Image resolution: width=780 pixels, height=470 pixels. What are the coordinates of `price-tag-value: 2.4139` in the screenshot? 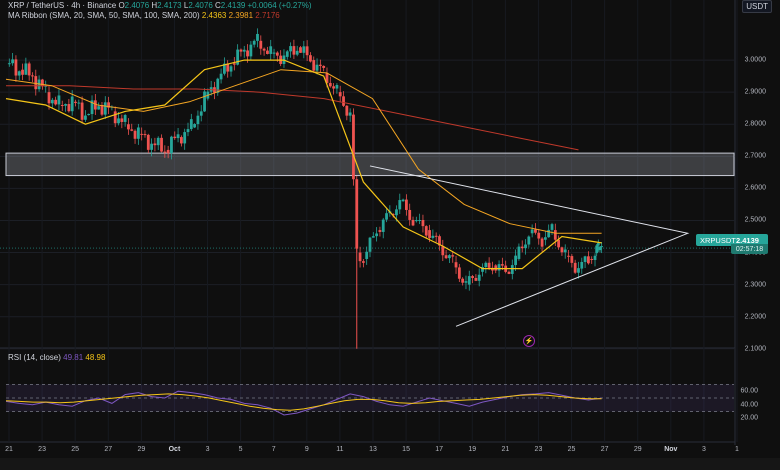 It's located at (747, 240).